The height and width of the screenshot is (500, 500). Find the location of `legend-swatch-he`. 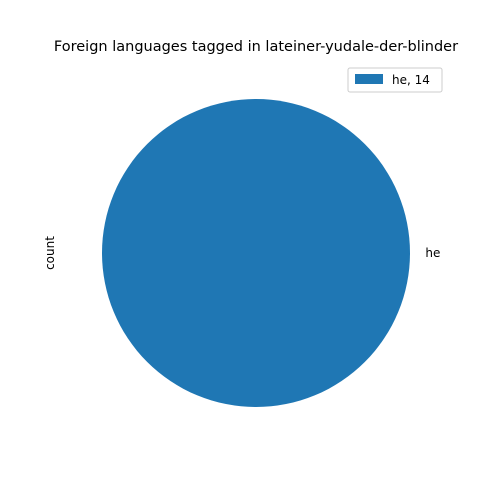

legend-swatch-he is located at coordinates (369, 79).